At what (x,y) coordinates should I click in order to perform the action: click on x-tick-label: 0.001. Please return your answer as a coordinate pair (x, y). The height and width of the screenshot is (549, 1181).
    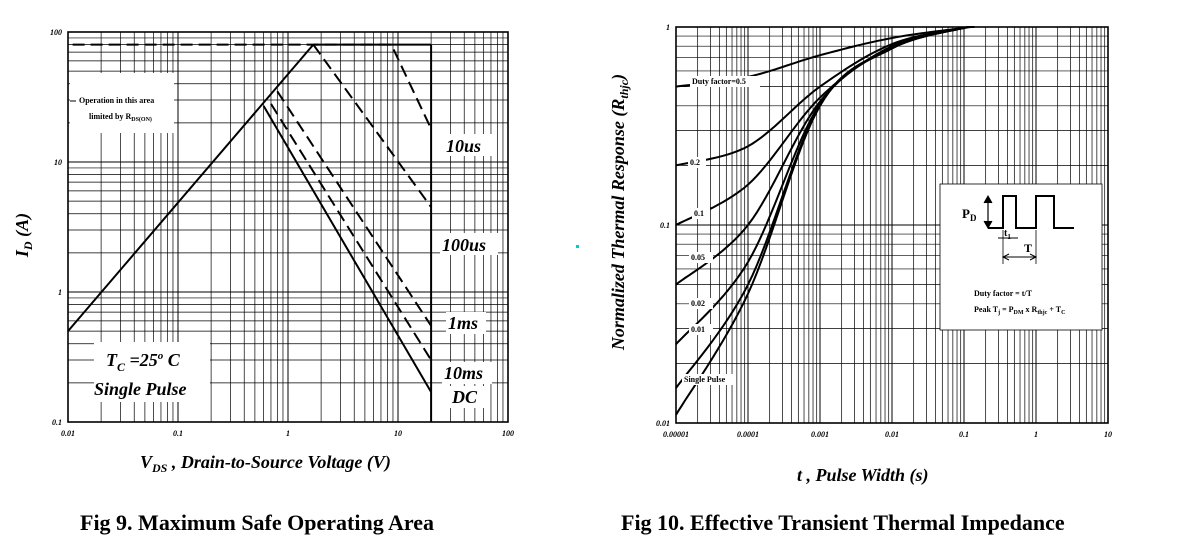
    Looking at the image, I should click on (820, 434).